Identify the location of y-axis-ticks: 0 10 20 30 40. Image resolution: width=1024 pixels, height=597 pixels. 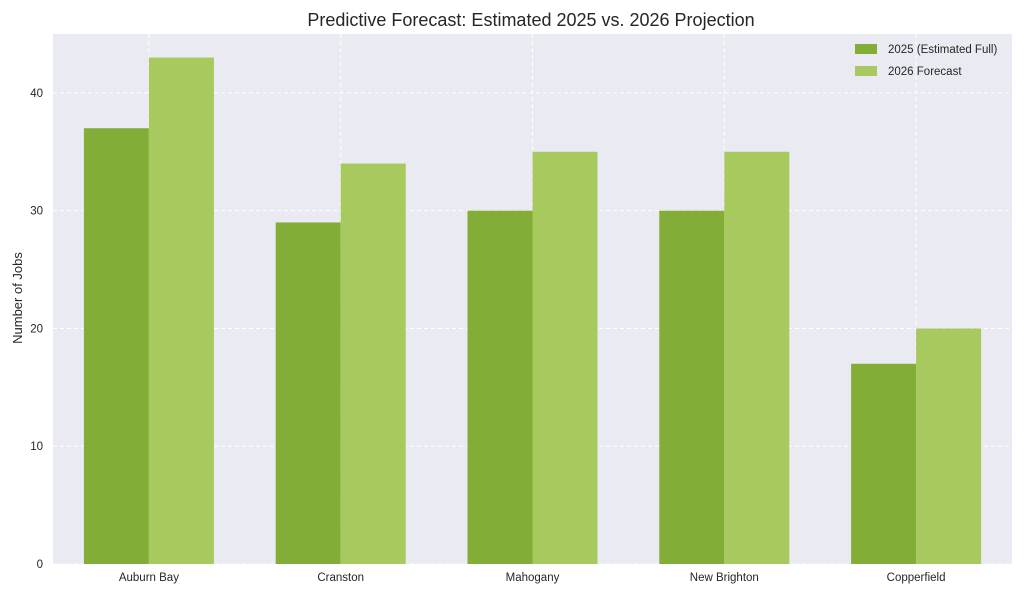
(36, 329).